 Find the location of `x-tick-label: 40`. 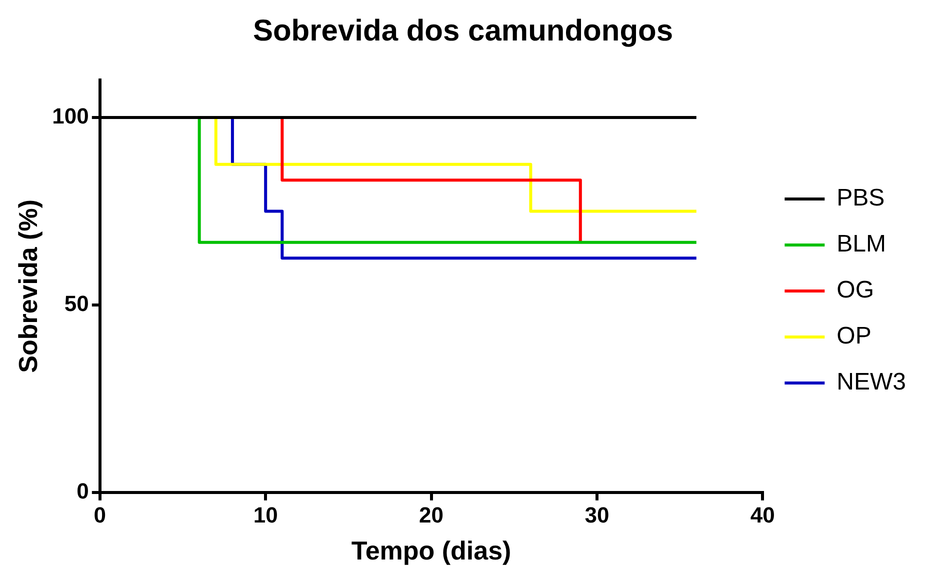

x-tick-label: 40 is located at coordinates (762, 515).